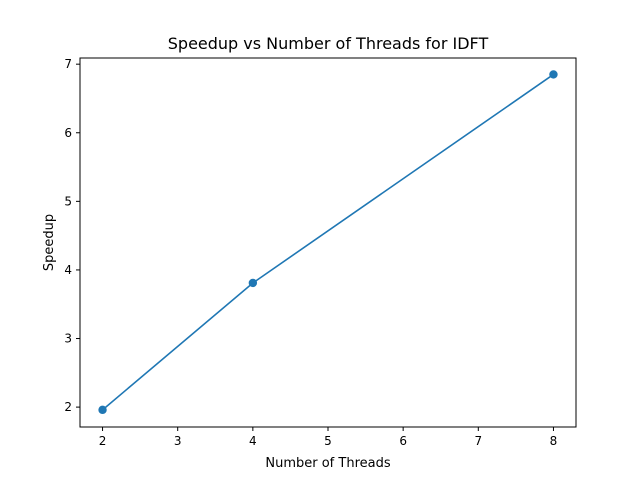 The image size is (640, 484). Describe the element at coordinates (478, 441) in the screenshot. I see `x-tick-label: 7` at that location.